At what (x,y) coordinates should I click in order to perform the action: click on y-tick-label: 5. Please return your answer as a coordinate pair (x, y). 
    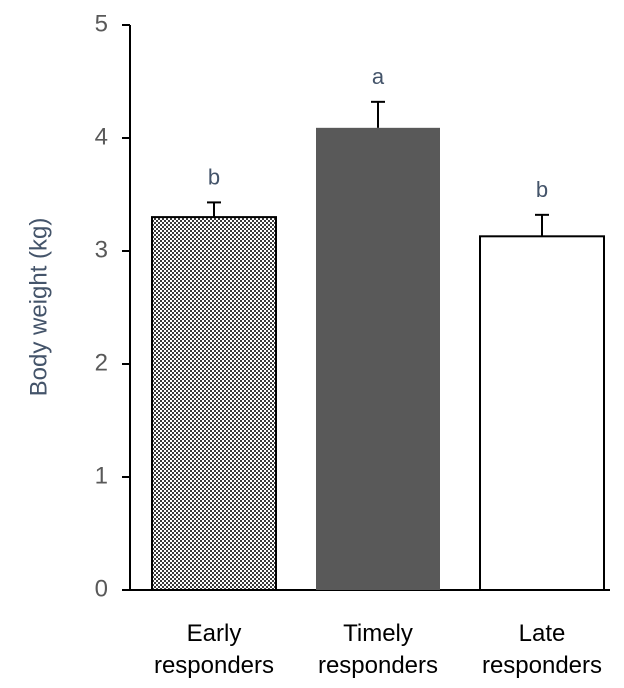
    Looking at the image, I should click on (101, 23).